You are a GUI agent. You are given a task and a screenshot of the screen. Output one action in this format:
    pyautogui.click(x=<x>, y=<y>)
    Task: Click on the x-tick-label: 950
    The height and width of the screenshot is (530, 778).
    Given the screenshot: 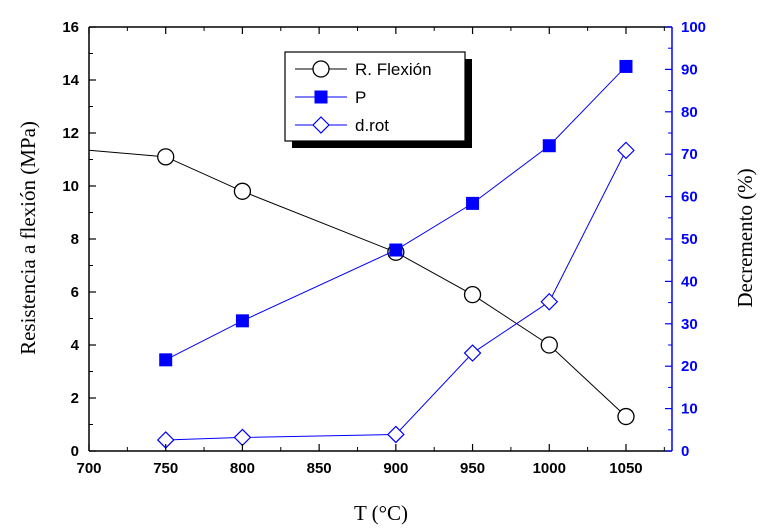 What is the action you would take?
    pyautogui.click(x=472, y=468)
    